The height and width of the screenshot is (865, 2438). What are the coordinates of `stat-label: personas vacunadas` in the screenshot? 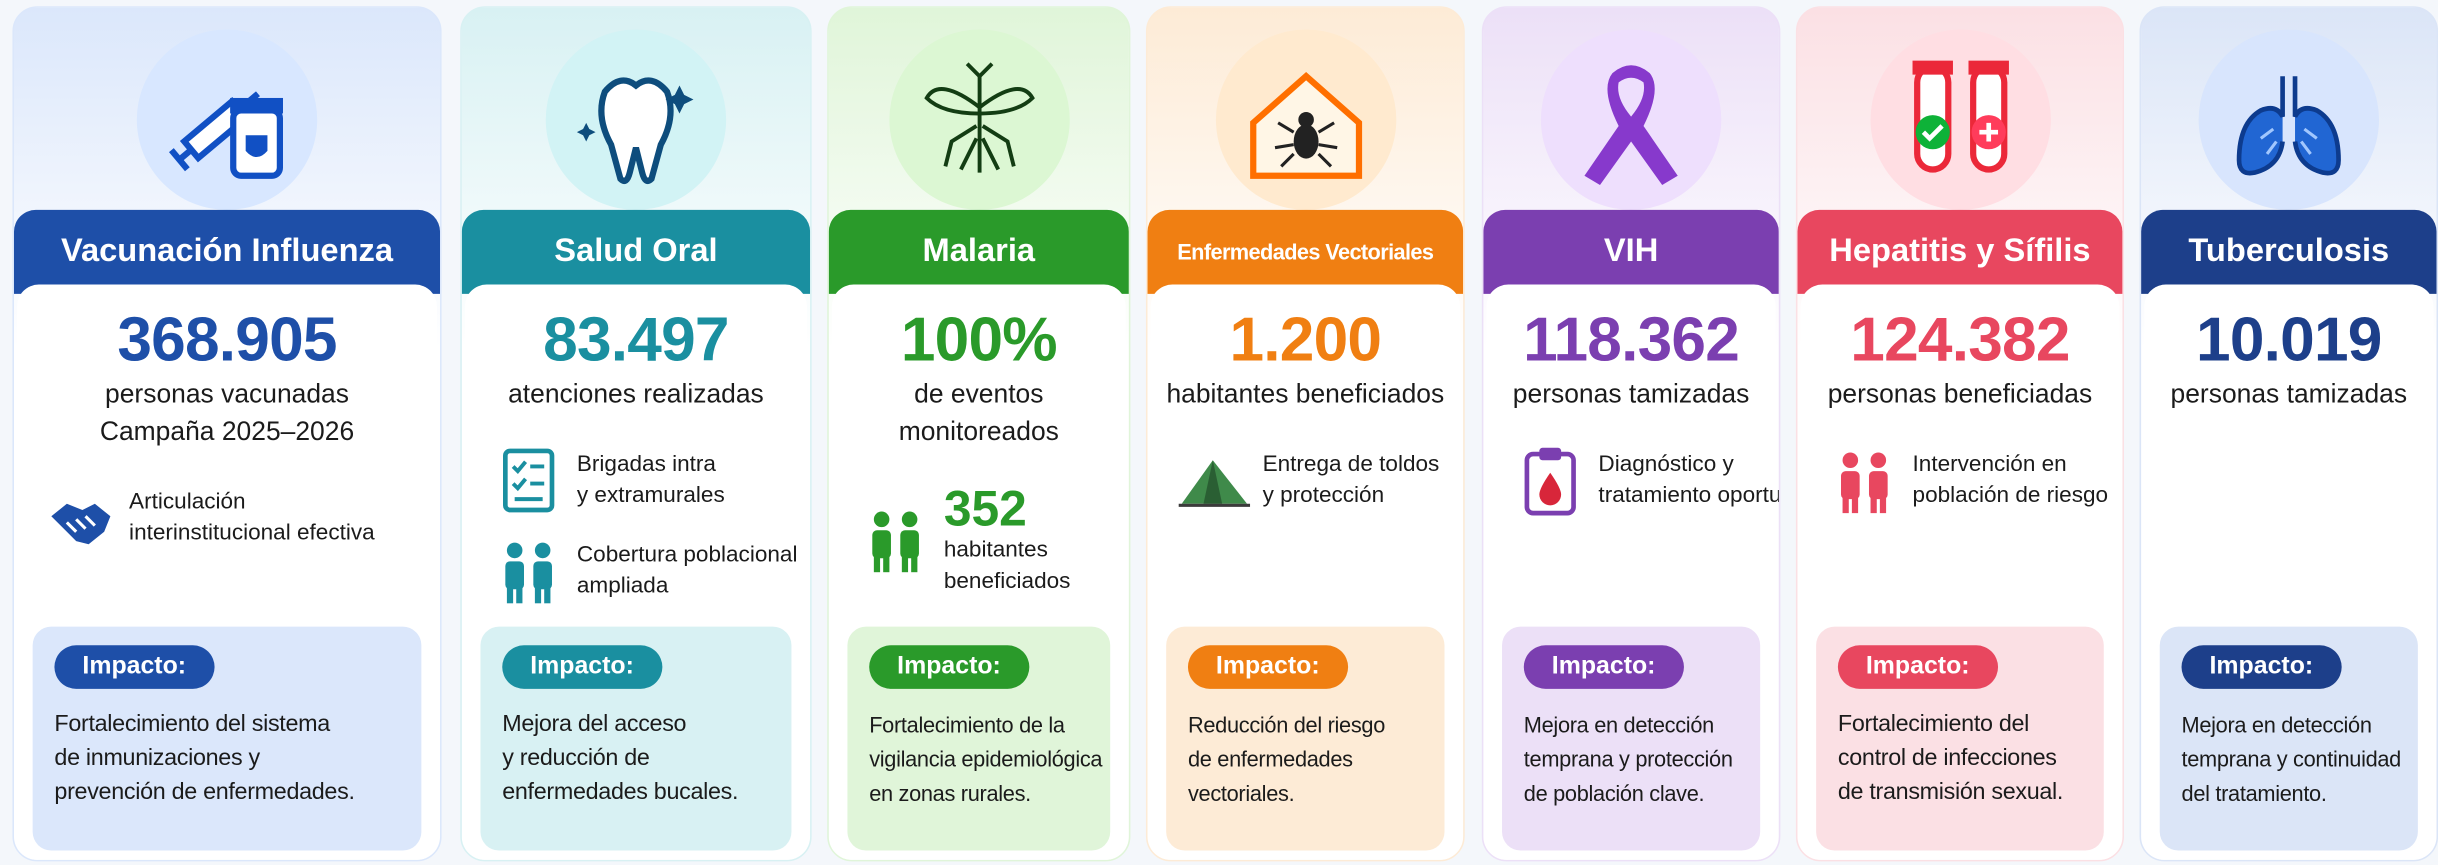 It's located at (227, 394).